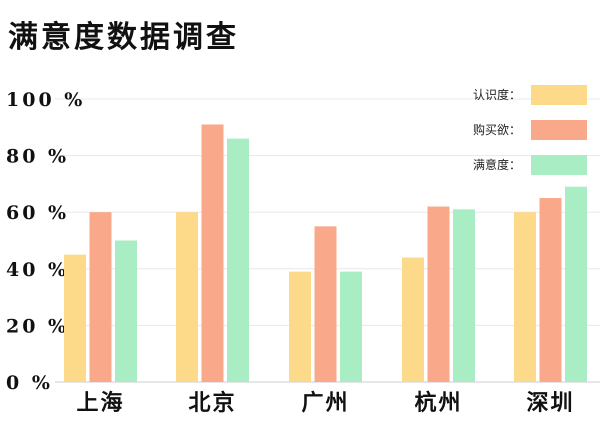 The width and height of the screenshot is (600, 428). Describe the element at coordinates (45, 100) in the screenshot. I see `y-tick-label: 100 %` at that location.